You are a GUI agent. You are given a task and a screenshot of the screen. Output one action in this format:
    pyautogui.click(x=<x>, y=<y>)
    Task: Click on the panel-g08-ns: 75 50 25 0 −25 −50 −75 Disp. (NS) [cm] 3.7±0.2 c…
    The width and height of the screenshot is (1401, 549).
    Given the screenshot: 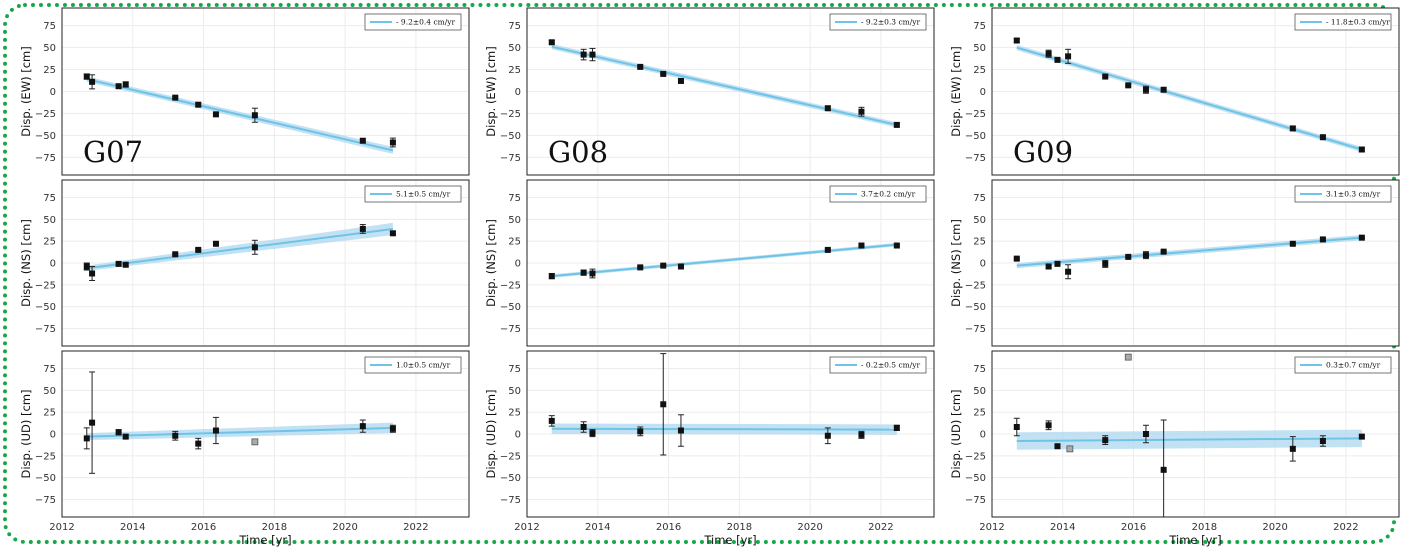 What is the action you would take?
    pyautogui.click(x=709, y=263)
    